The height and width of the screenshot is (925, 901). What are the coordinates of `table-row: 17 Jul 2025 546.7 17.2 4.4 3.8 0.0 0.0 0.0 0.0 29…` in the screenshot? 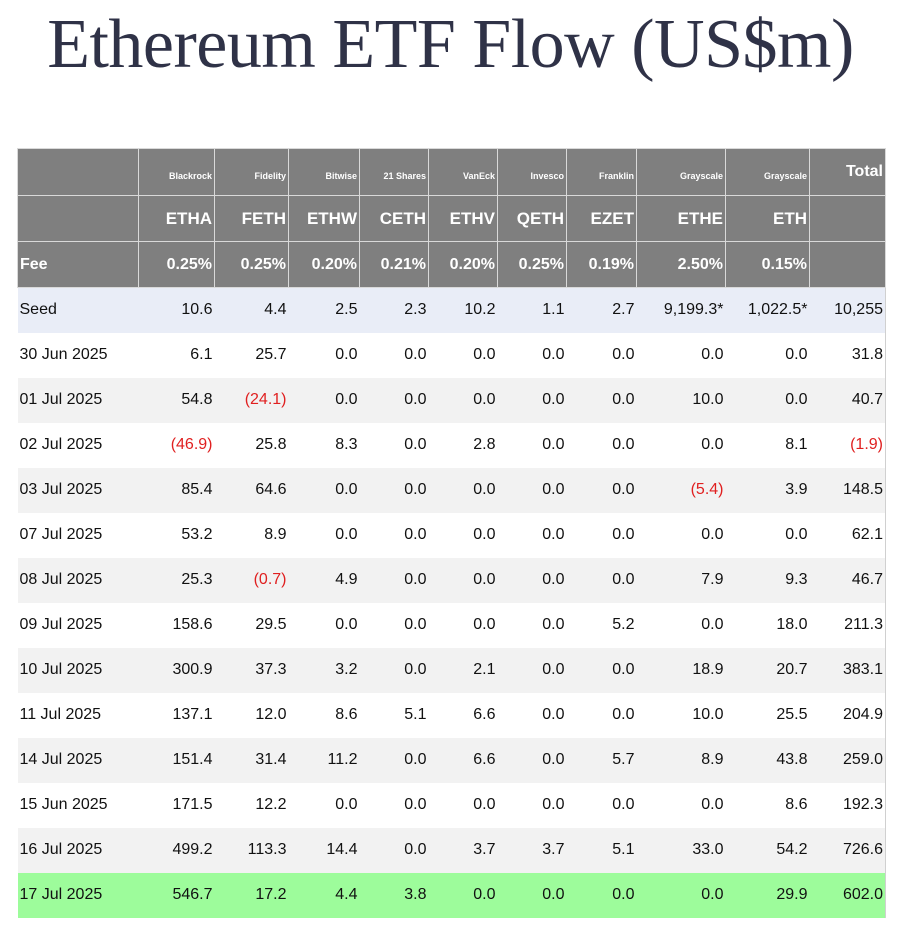 It's located at (451, 895).